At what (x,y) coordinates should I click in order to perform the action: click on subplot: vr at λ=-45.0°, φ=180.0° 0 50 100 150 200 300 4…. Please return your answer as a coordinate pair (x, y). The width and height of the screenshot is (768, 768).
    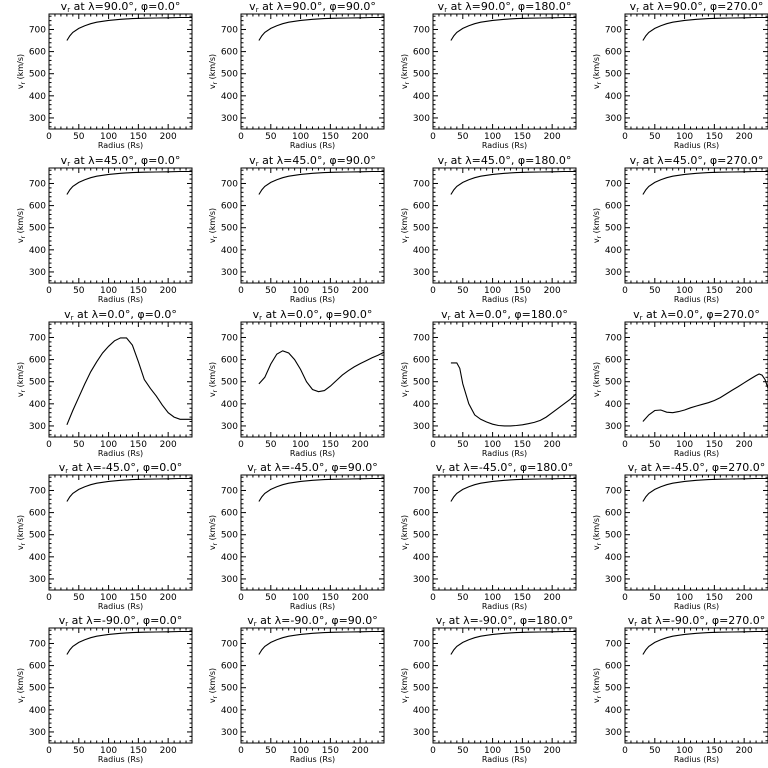
    Looking at the image, I should click on (488, 536).